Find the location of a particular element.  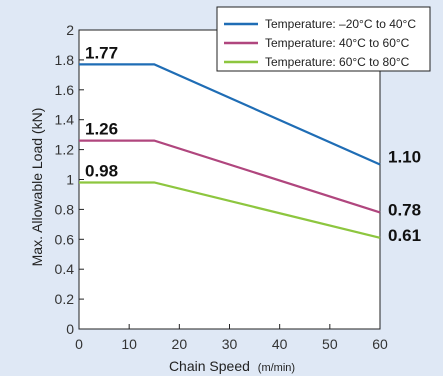

x-tick-label: 30 is located at coordinates (230, 344).